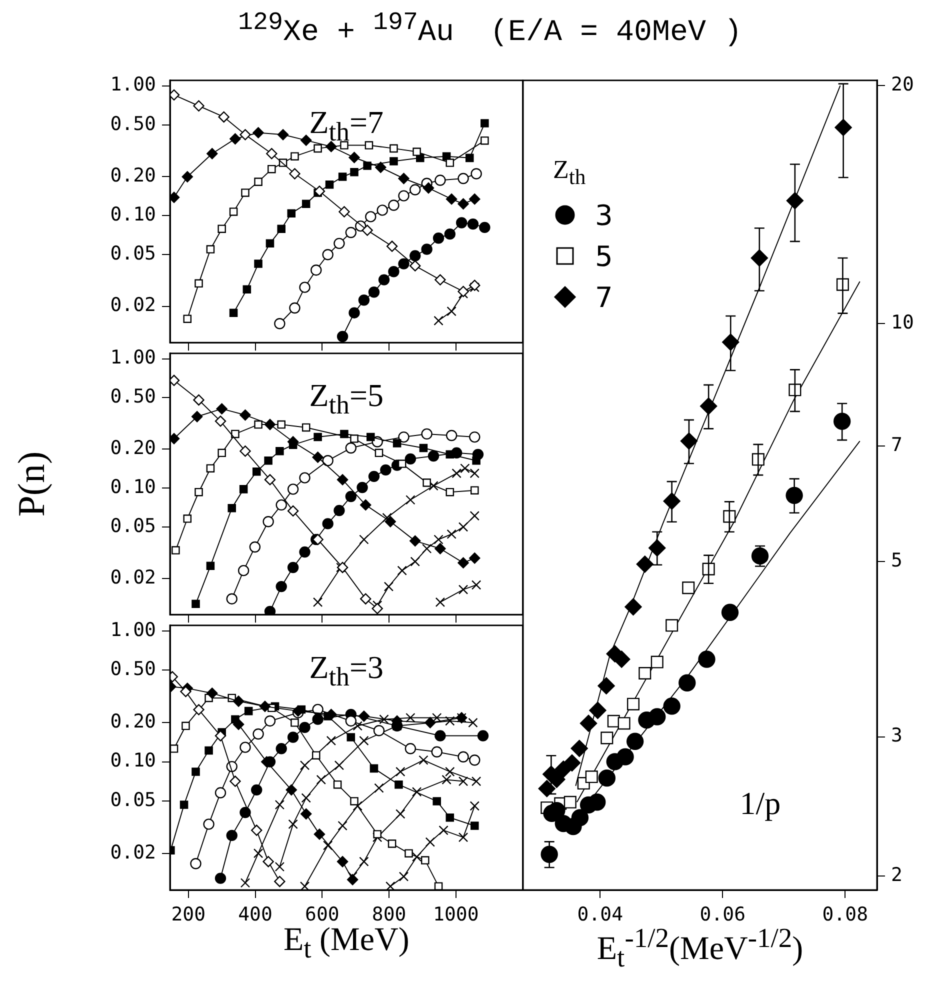  I want to click on legend-label: 5, so click(604, 255).